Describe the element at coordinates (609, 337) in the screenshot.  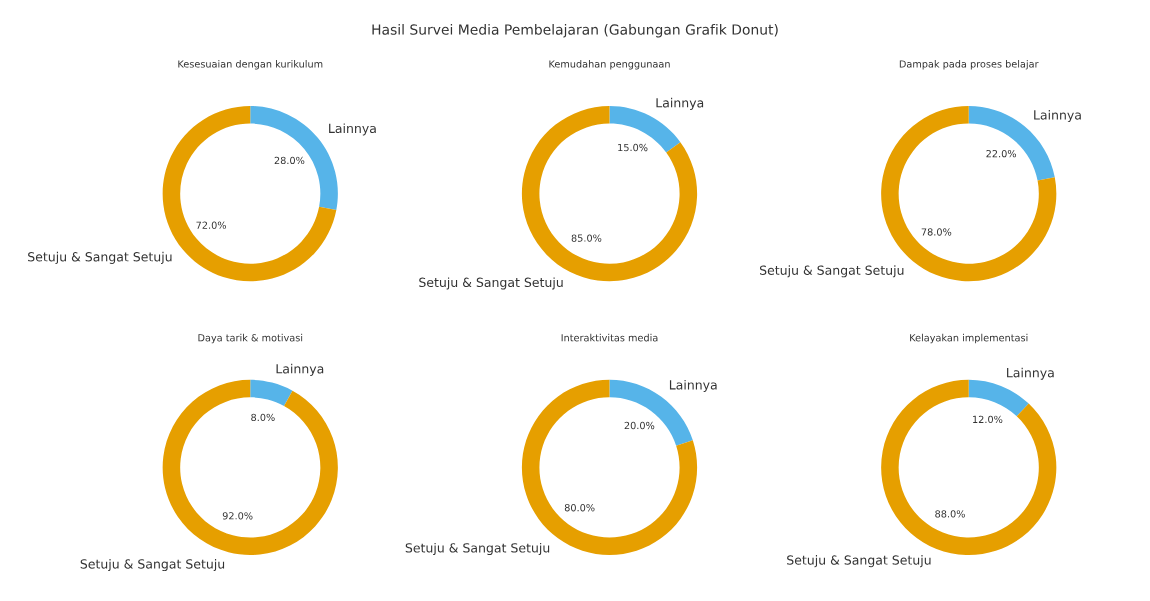
I see `chart-title: Interaktivitas media` at that location.